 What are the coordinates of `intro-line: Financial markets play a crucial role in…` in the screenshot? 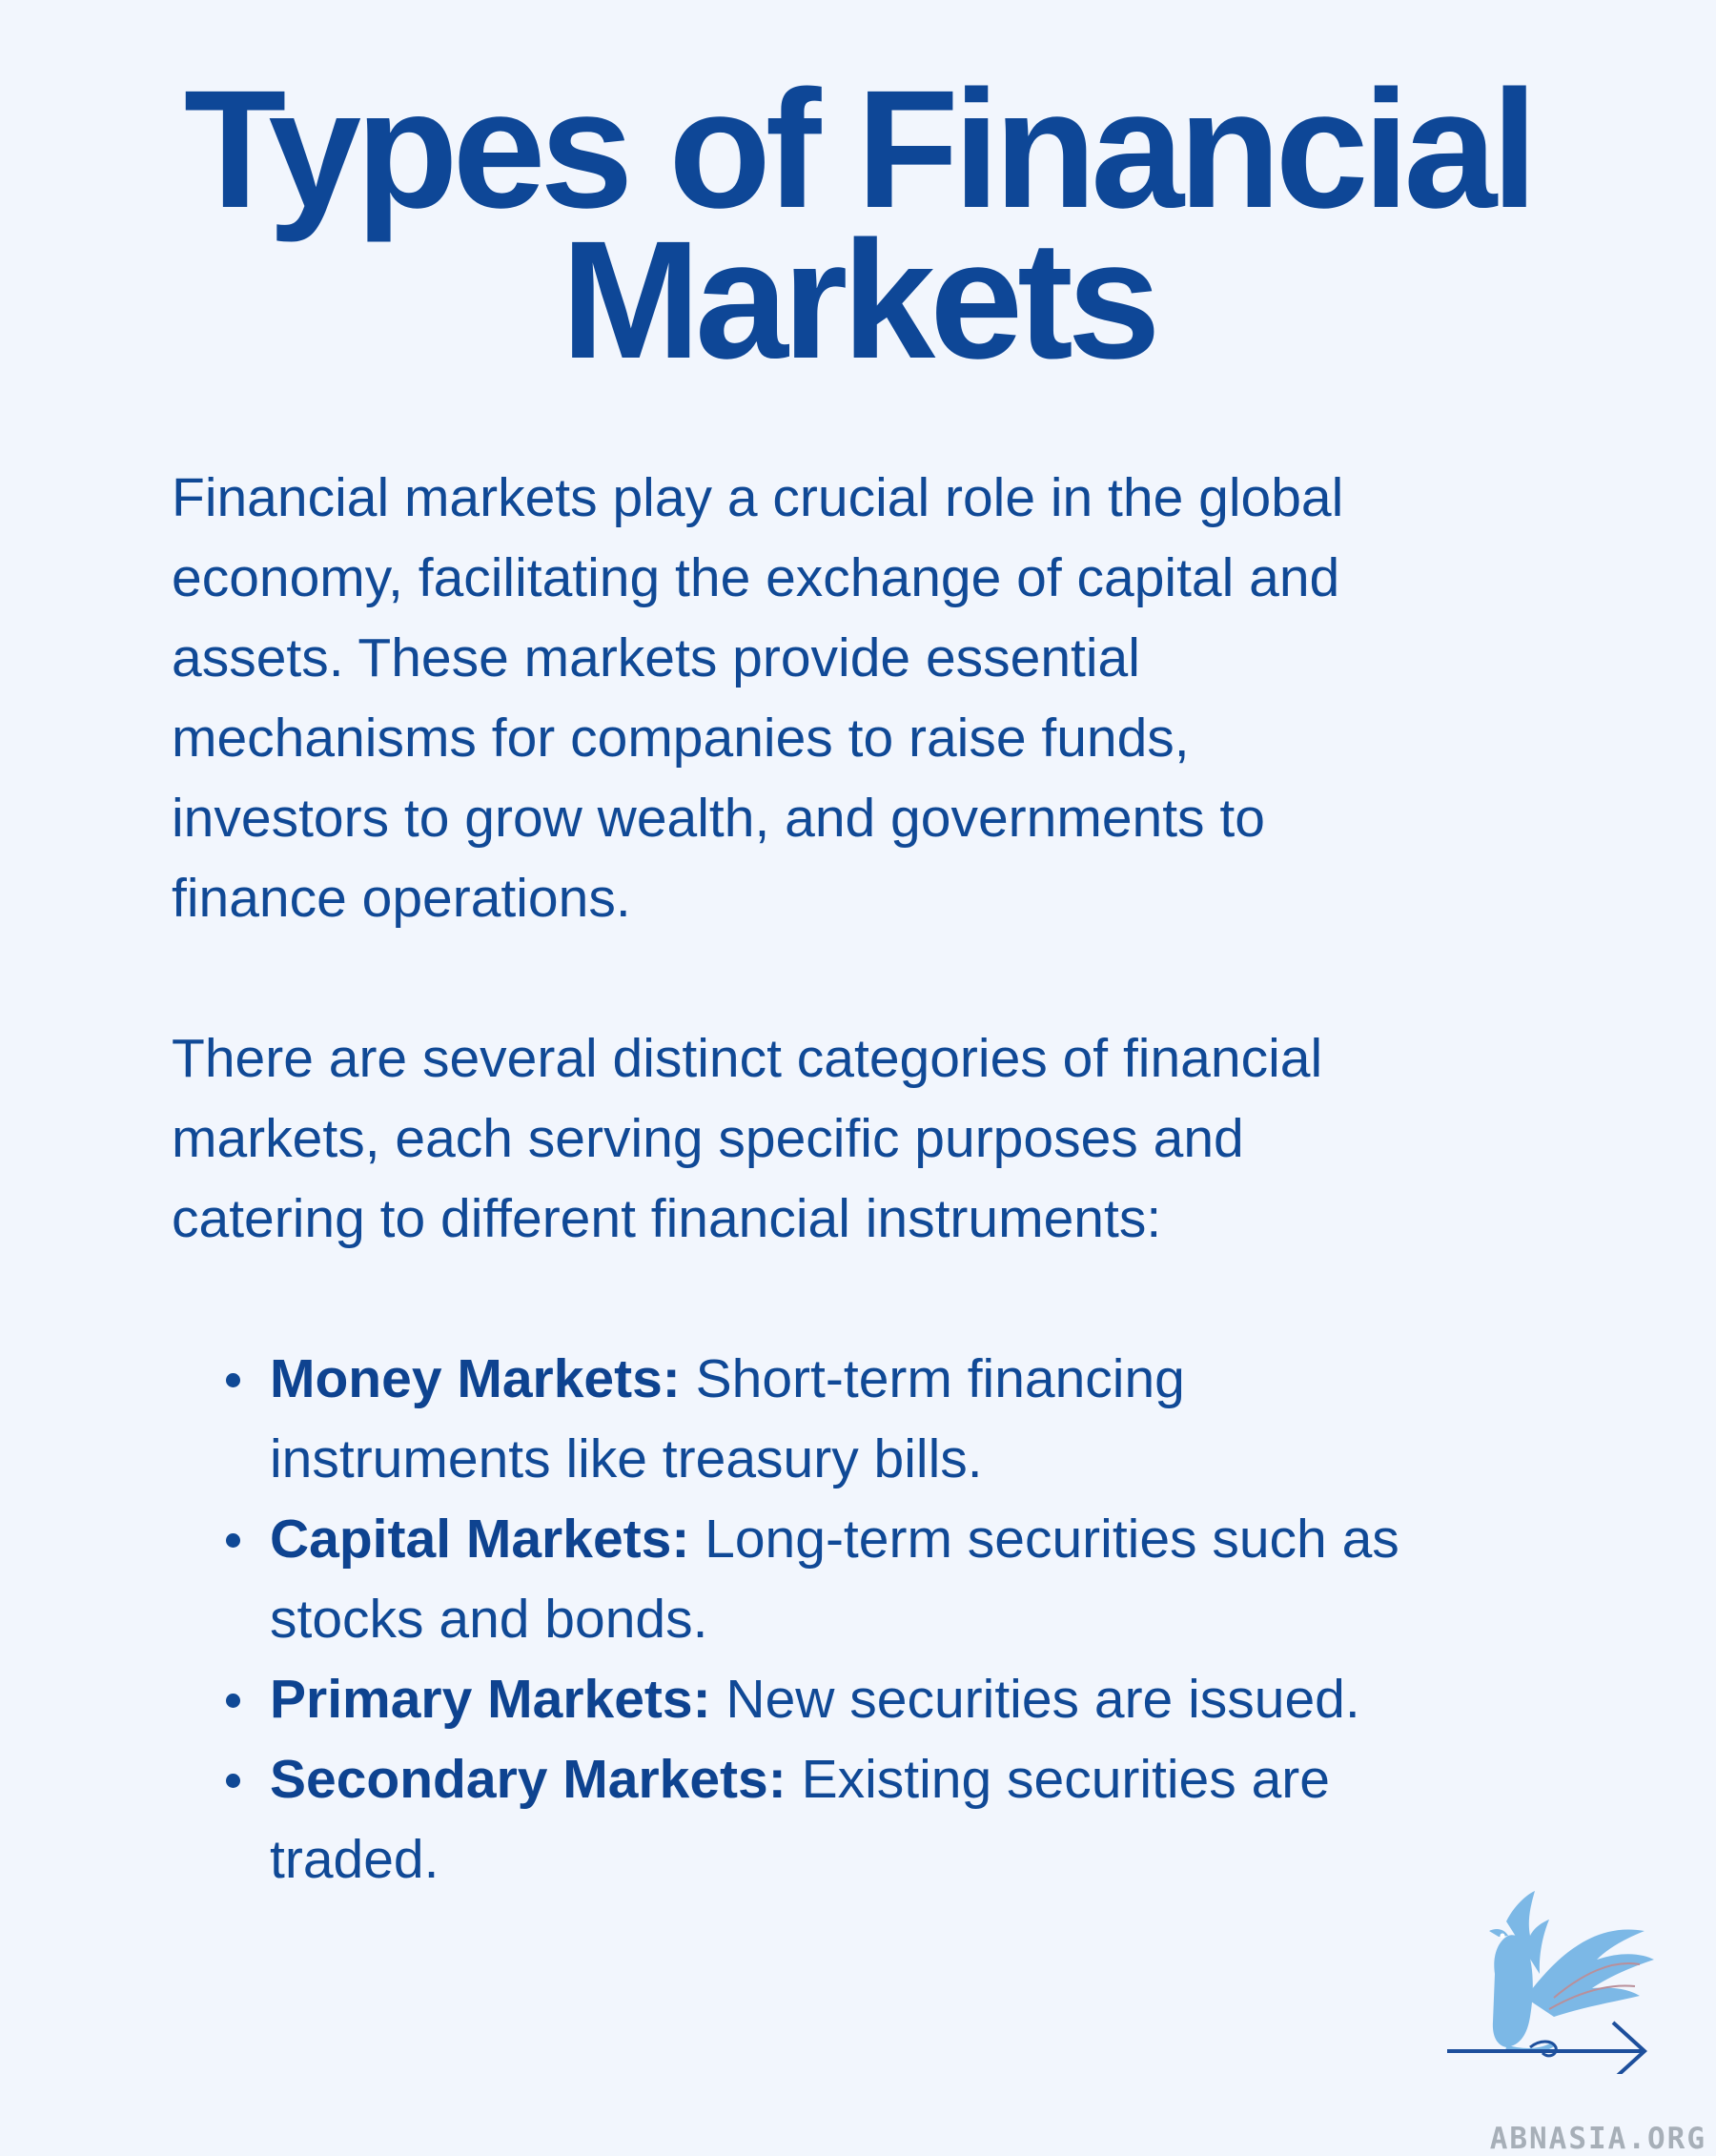 It's located at (758, 497).